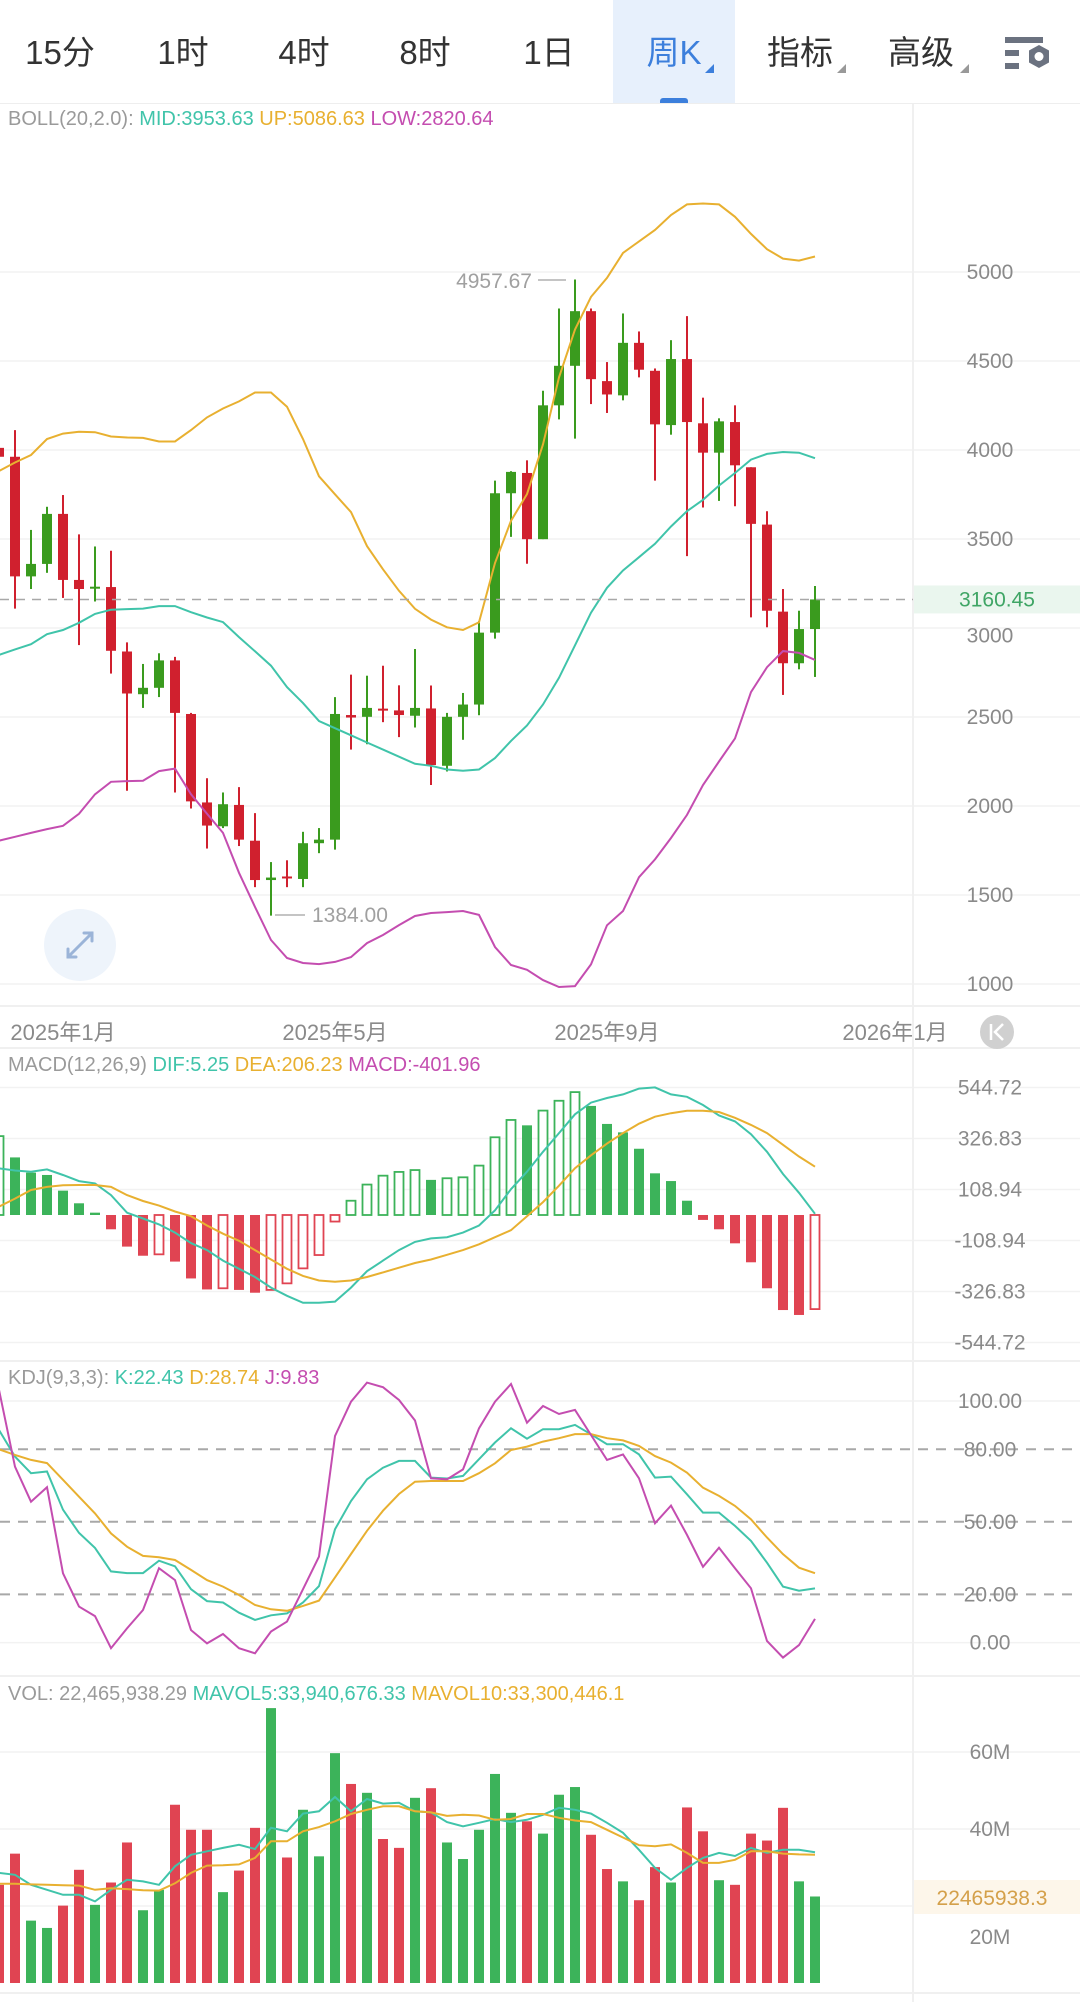 The height and width of the screenshot is (2002, 1080). What do you see at coordinates (990, 1449) in the screenshot?
I see `kdj-axis-label: 80.00` at bounding box center [990, 1449].